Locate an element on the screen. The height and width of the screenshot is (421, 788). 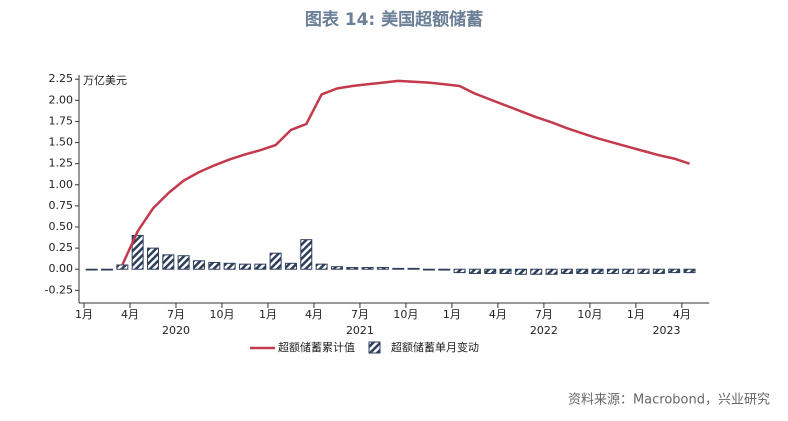
y-tick-label: 2.00 is located at coordinates (61, 99).